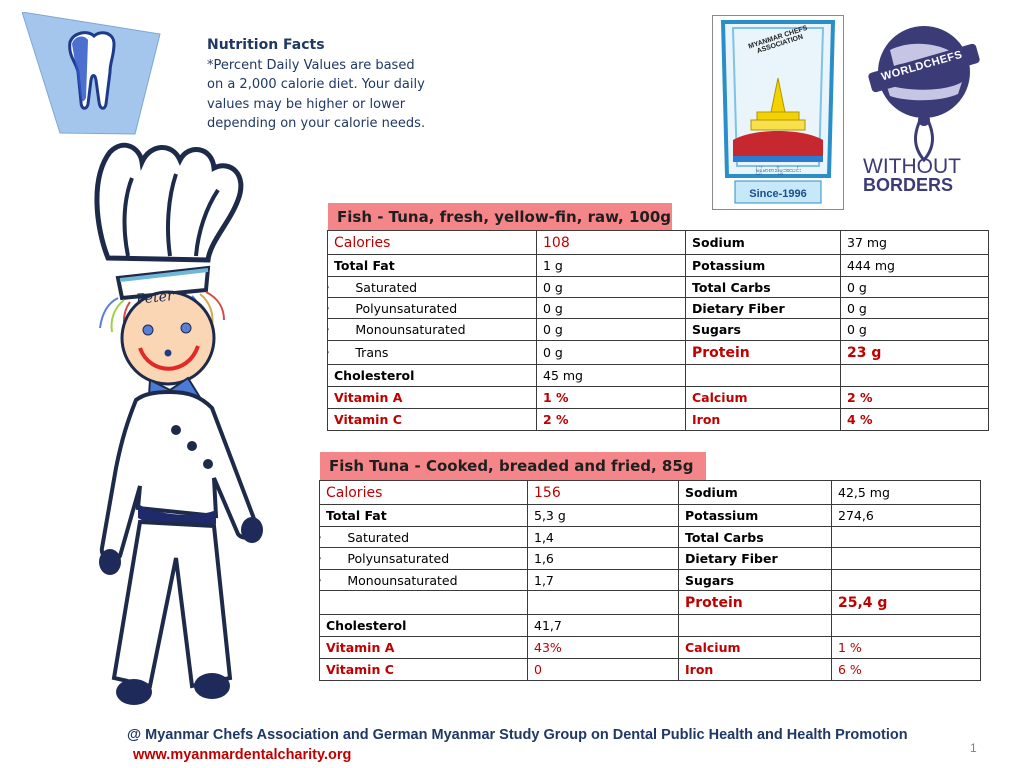 Image resolution: width=1024 pixels, height=768 pixels. Describe the element at coordinates (266, 45) in the screenshot. I see `note-title: Nutrition Facts` at that location.